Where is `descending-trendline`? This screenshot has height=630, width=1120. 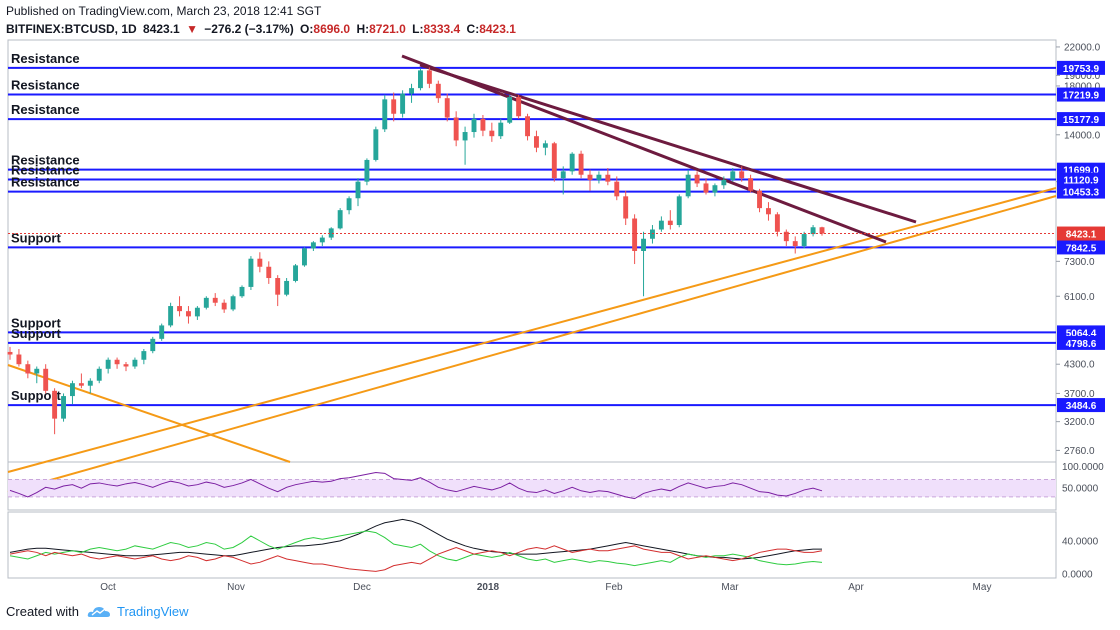
descending-trendline is located at coordinates (668, 143).